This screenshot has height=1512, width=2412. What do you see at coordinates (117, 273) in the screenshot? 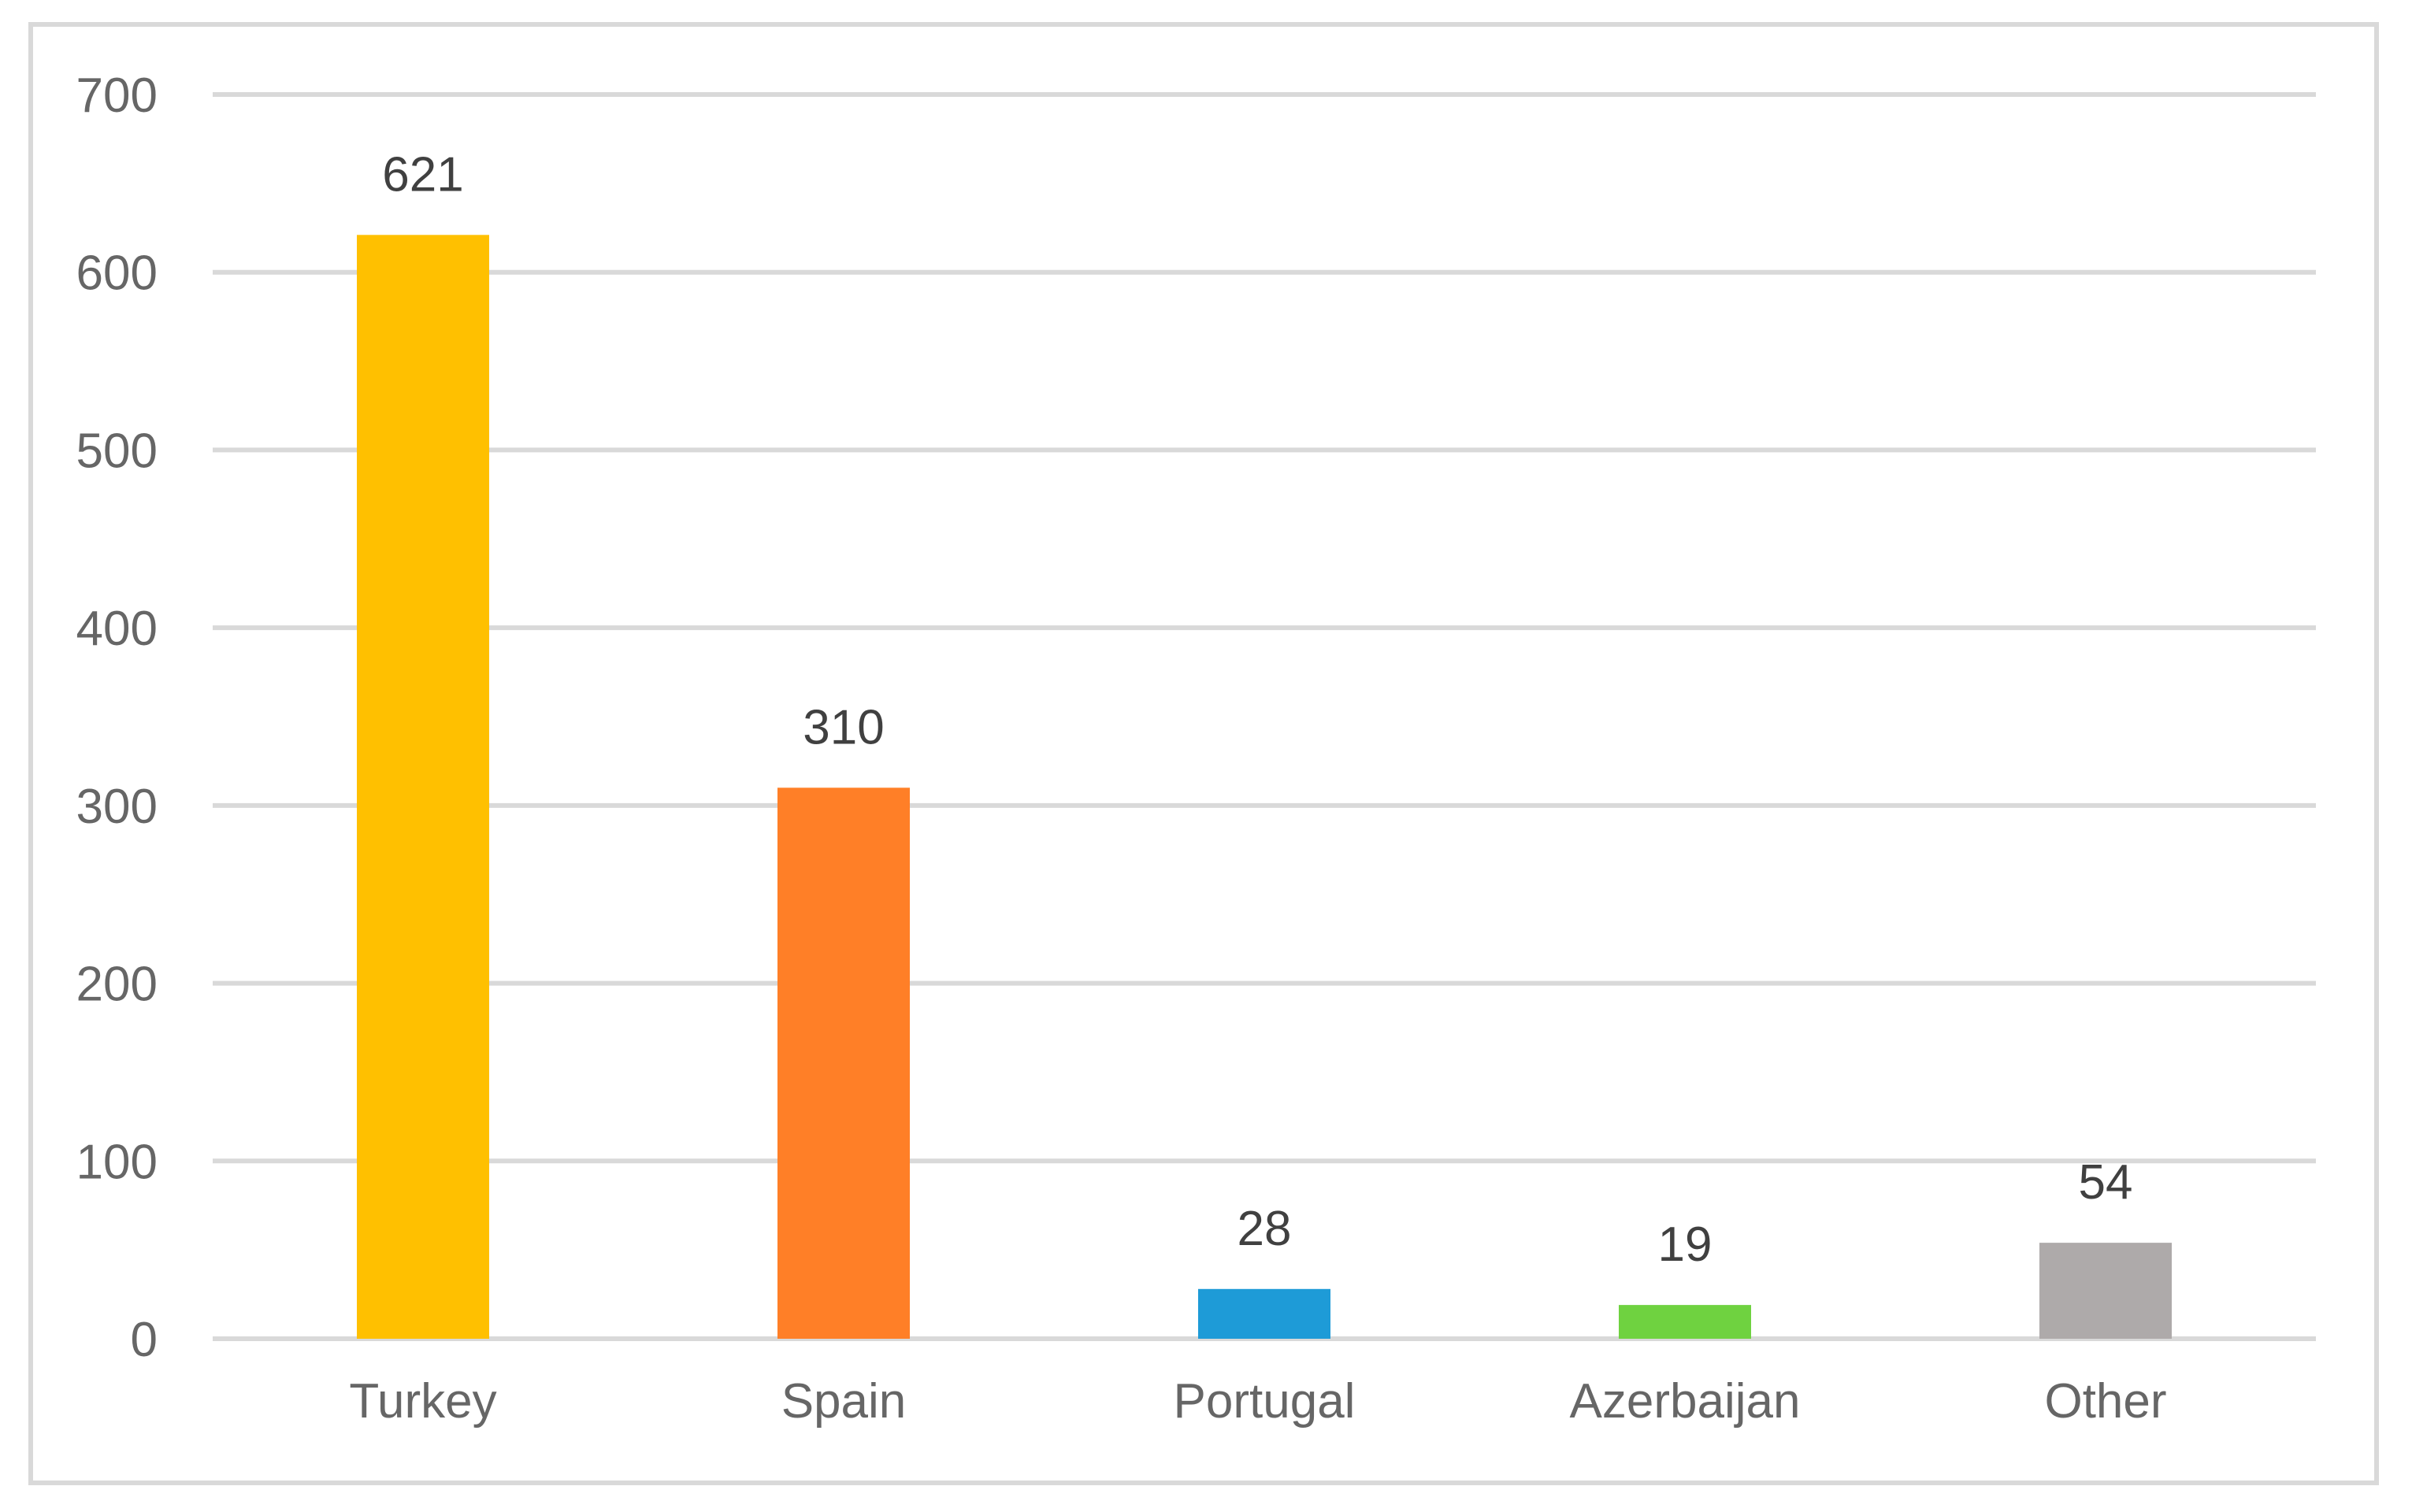
I see `y-tick-label: 600` at bounding box center [117, 273].